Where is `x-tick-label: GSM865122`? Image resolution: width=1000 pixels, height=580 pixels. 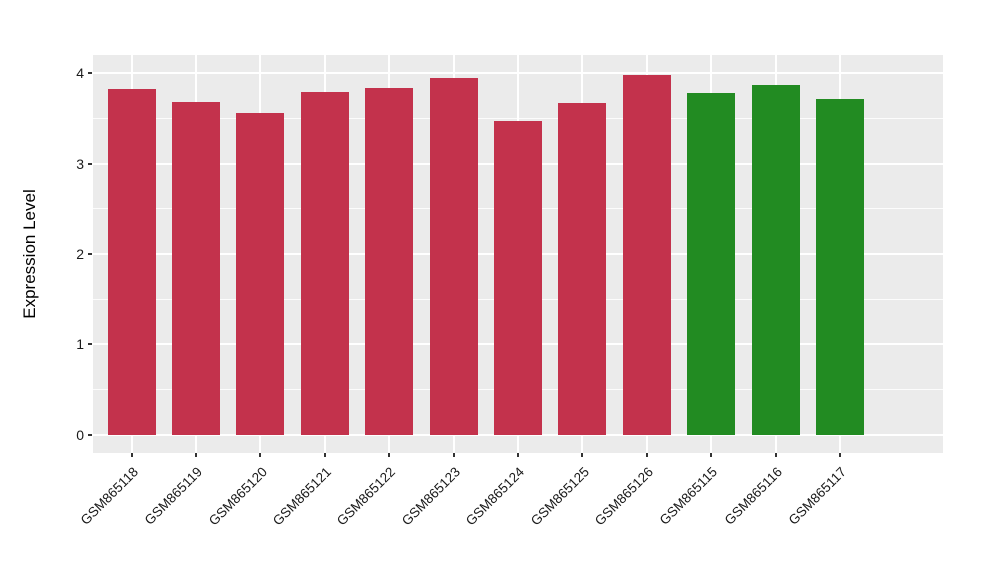
x-tick-label: GSM865122 is located at coordinates (366, 496).